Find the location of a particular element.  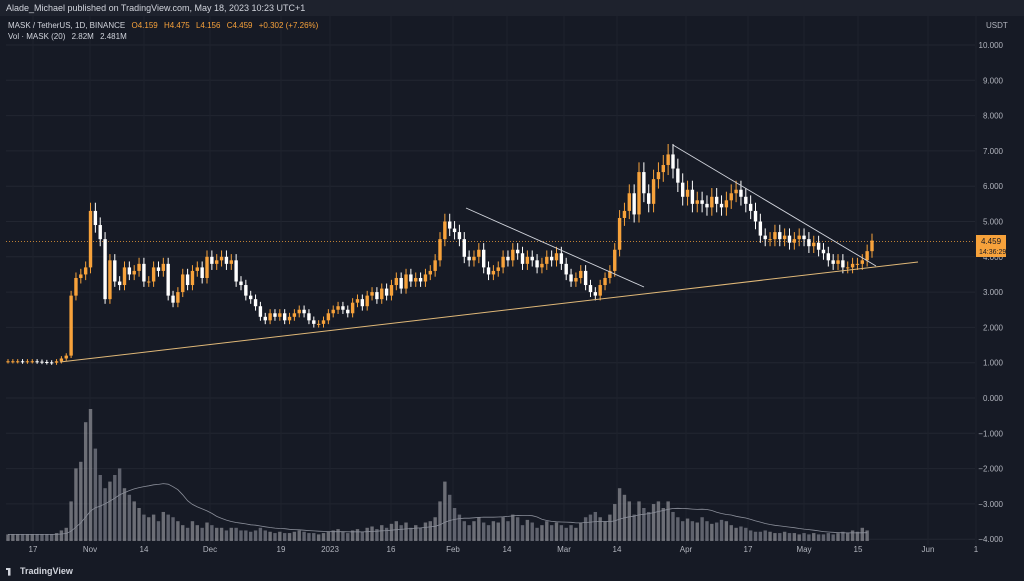

tradingview-logo: TradingView is located at coordinates (39, 571).